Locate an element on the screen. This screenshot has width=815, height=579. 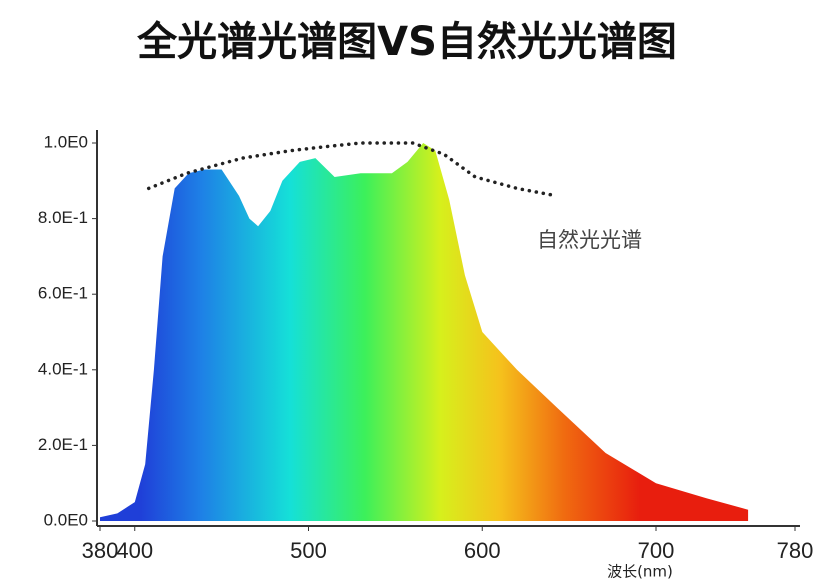
series-label: 自然光光谱 is located at coordinates (589, 240).